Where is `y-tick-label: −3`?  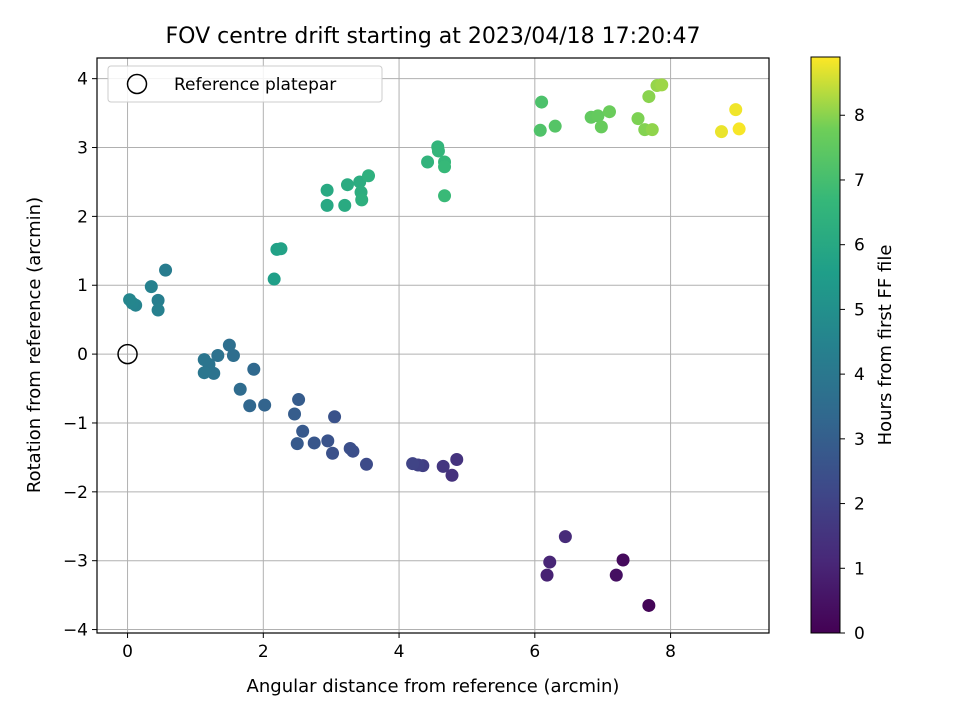
y-tick-label: −3 is located at coordinates (75, 562).